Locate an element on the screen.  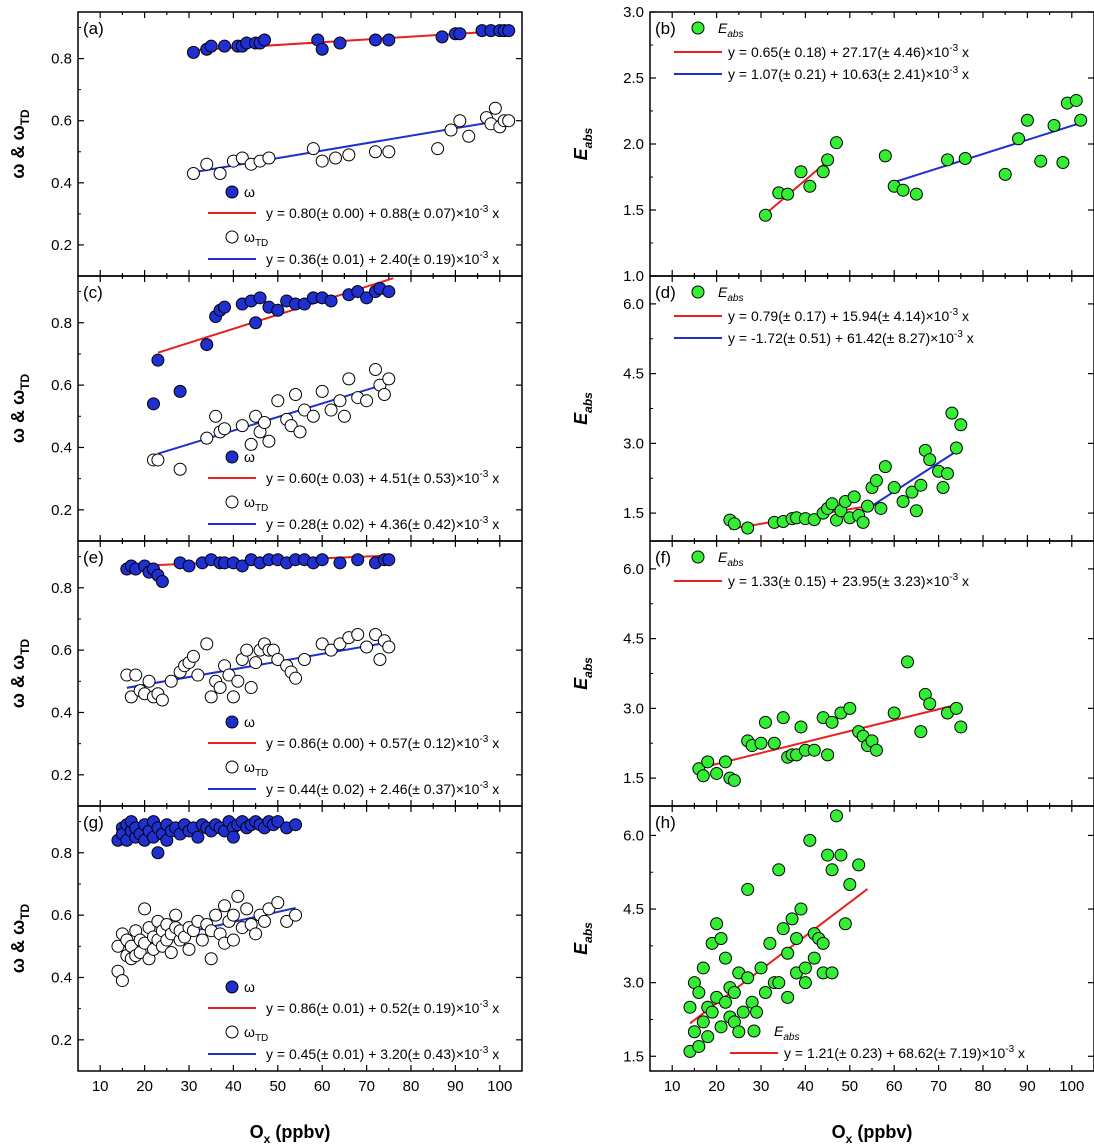
panel-h-legend-eq-red-exp: -3 is located at coordinates (1009, 1049).